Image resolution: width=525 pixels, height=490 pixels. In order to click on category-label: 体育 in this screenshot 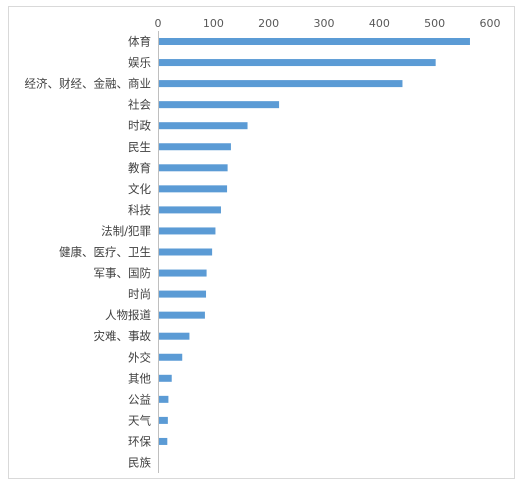, I will do `click(139, 42)`.